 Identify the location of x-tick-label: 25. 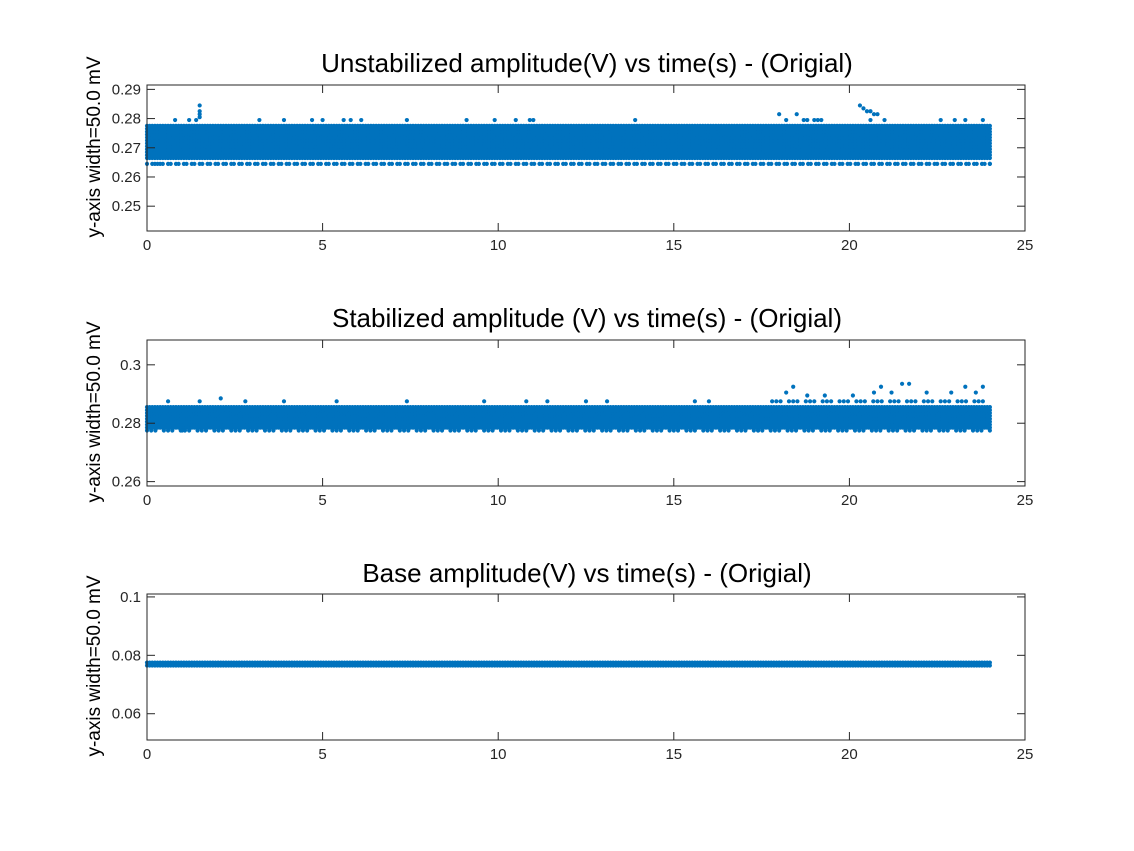
(1025, 245).